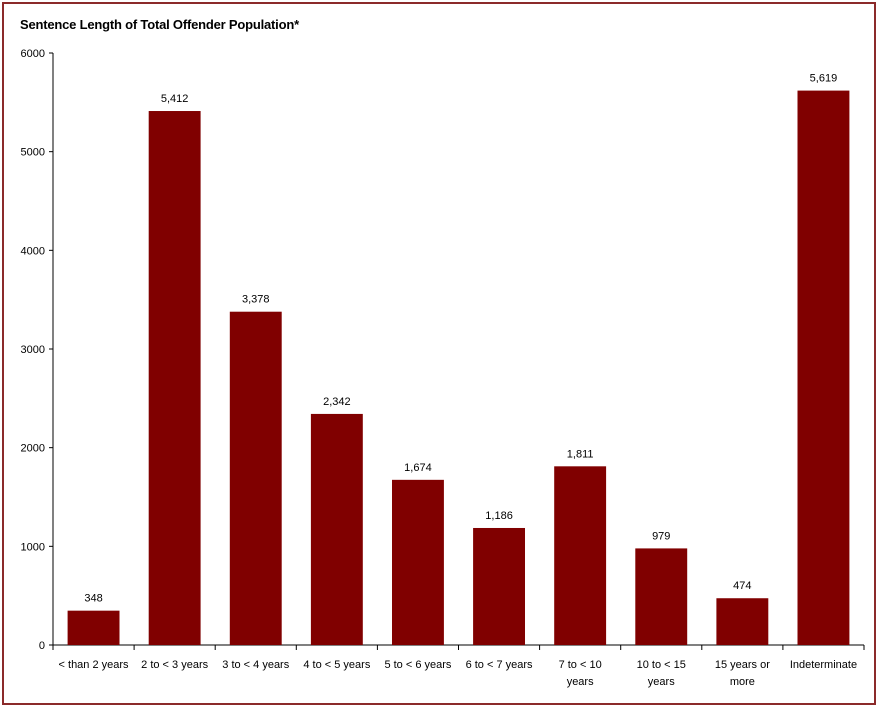  I want to click on data-label: 474, so click(742, 586).